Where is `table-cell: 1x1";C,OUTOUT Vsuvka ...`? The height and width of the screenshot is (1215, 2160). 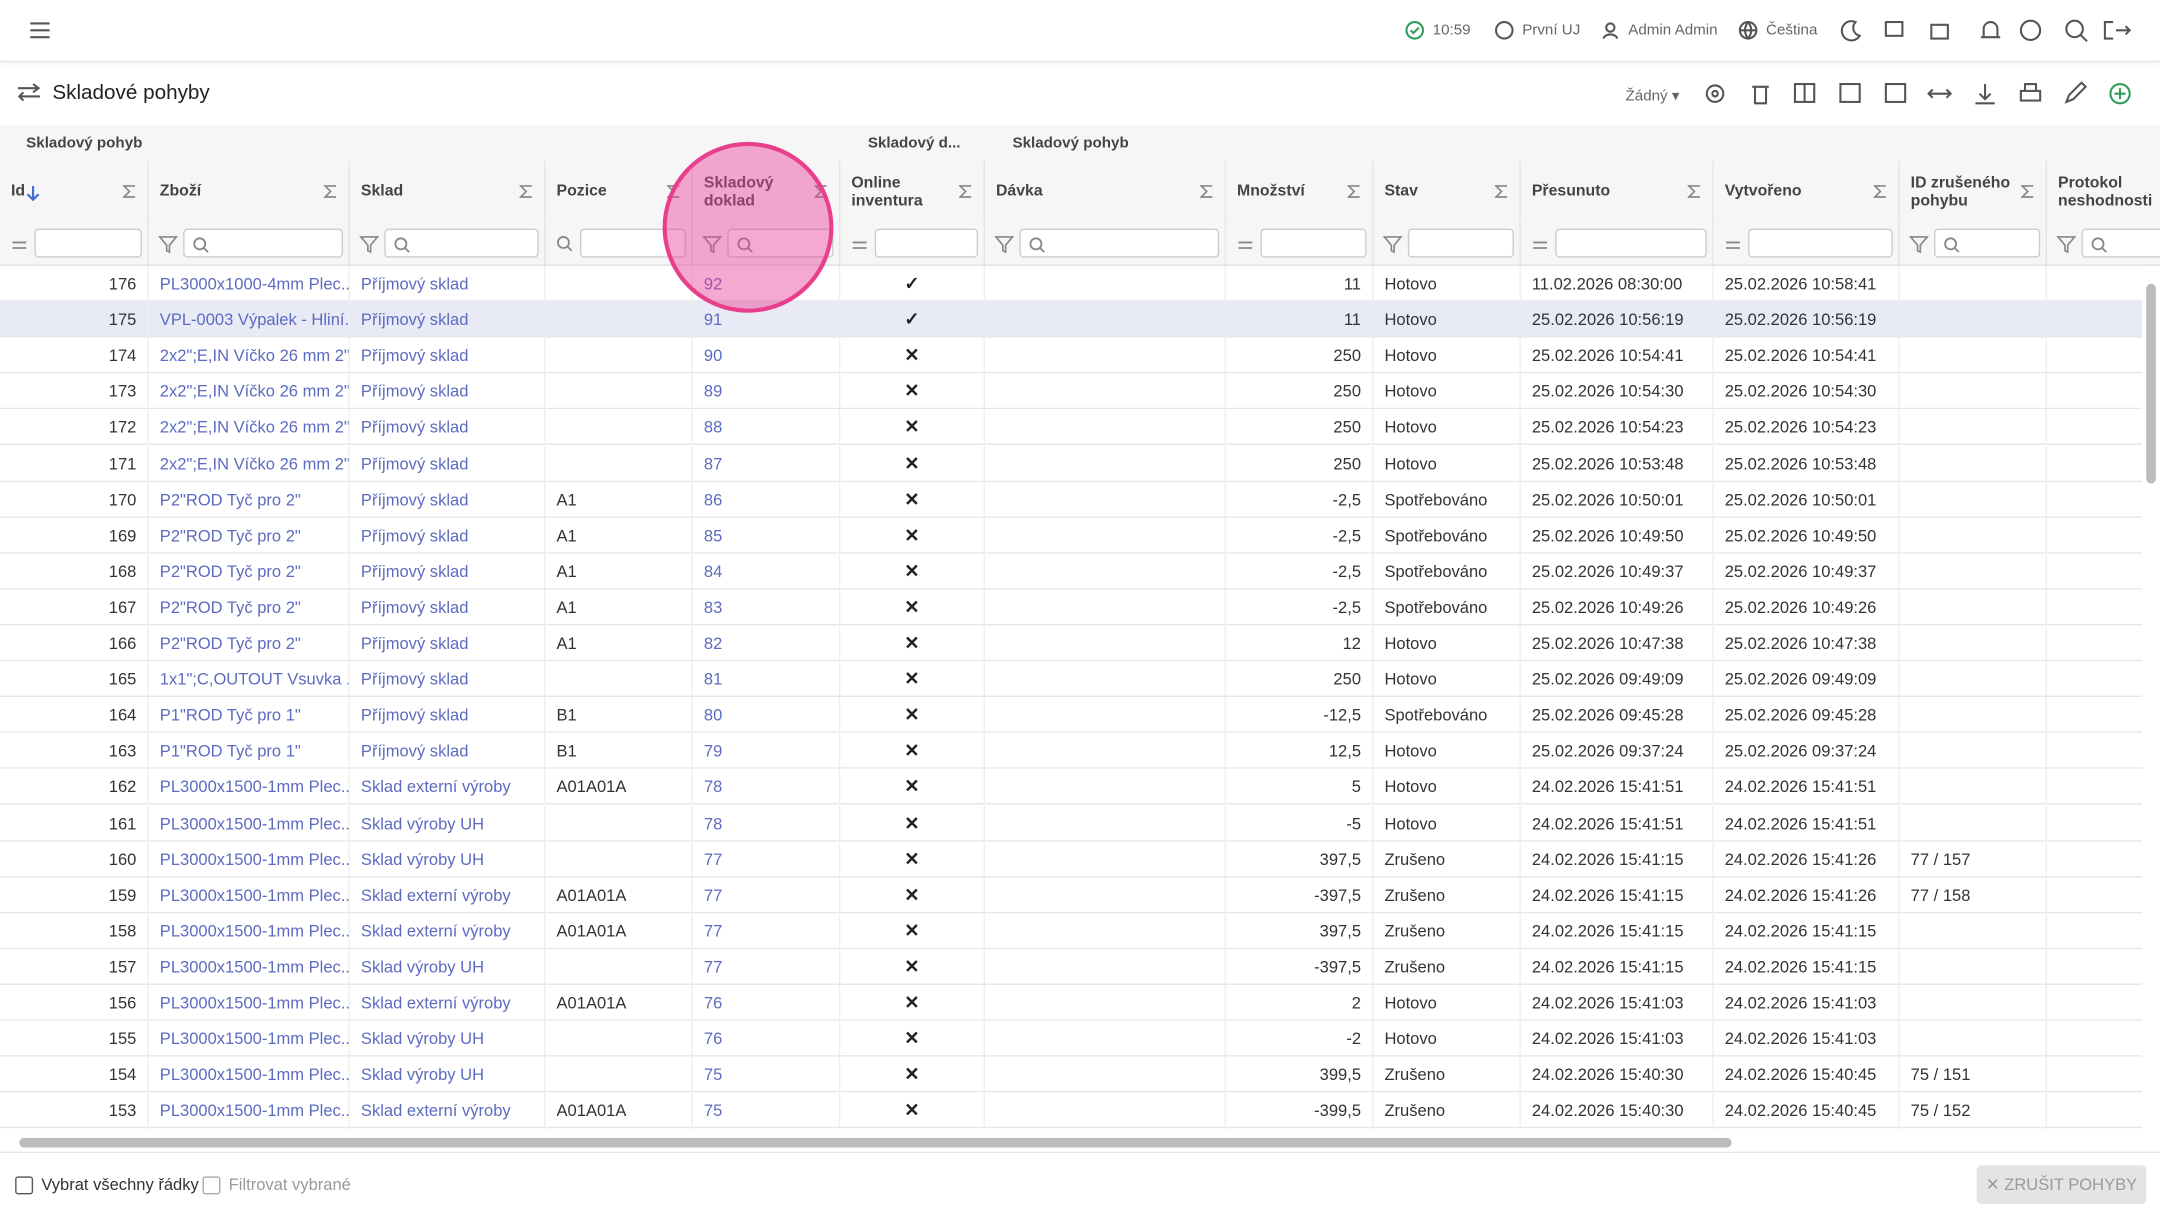
table-cell: 1x1";C,OUTOUT Vsuvka ... is located at coordinates (249, 679).